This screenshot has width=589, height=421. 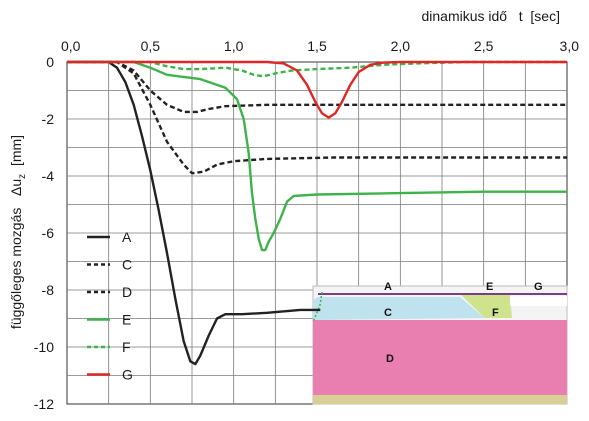 What do you see at coordinates (127, 375) in the screenshot?
I see `legend-label-g: G` at bounding box center [127, 375].